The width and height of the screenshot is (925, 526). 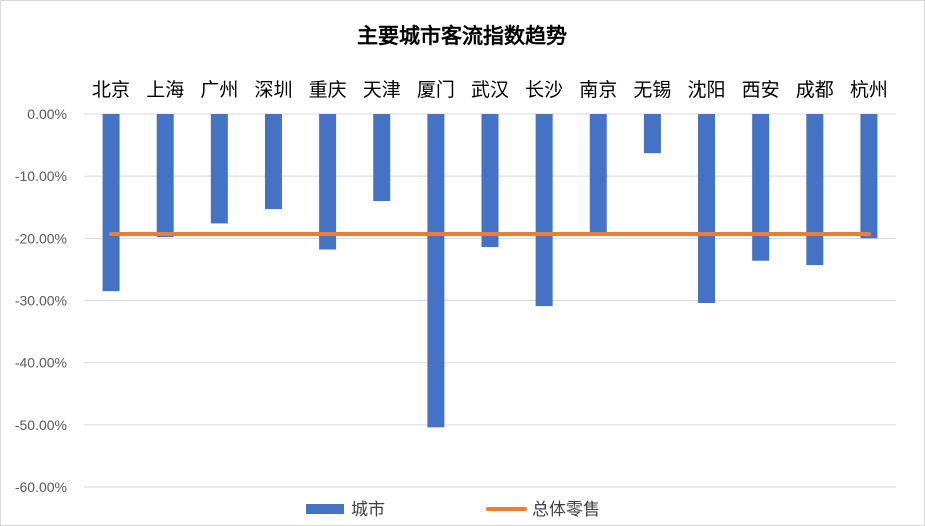 I want to click on legend-swatch-bar, so click(x=325, y=509).